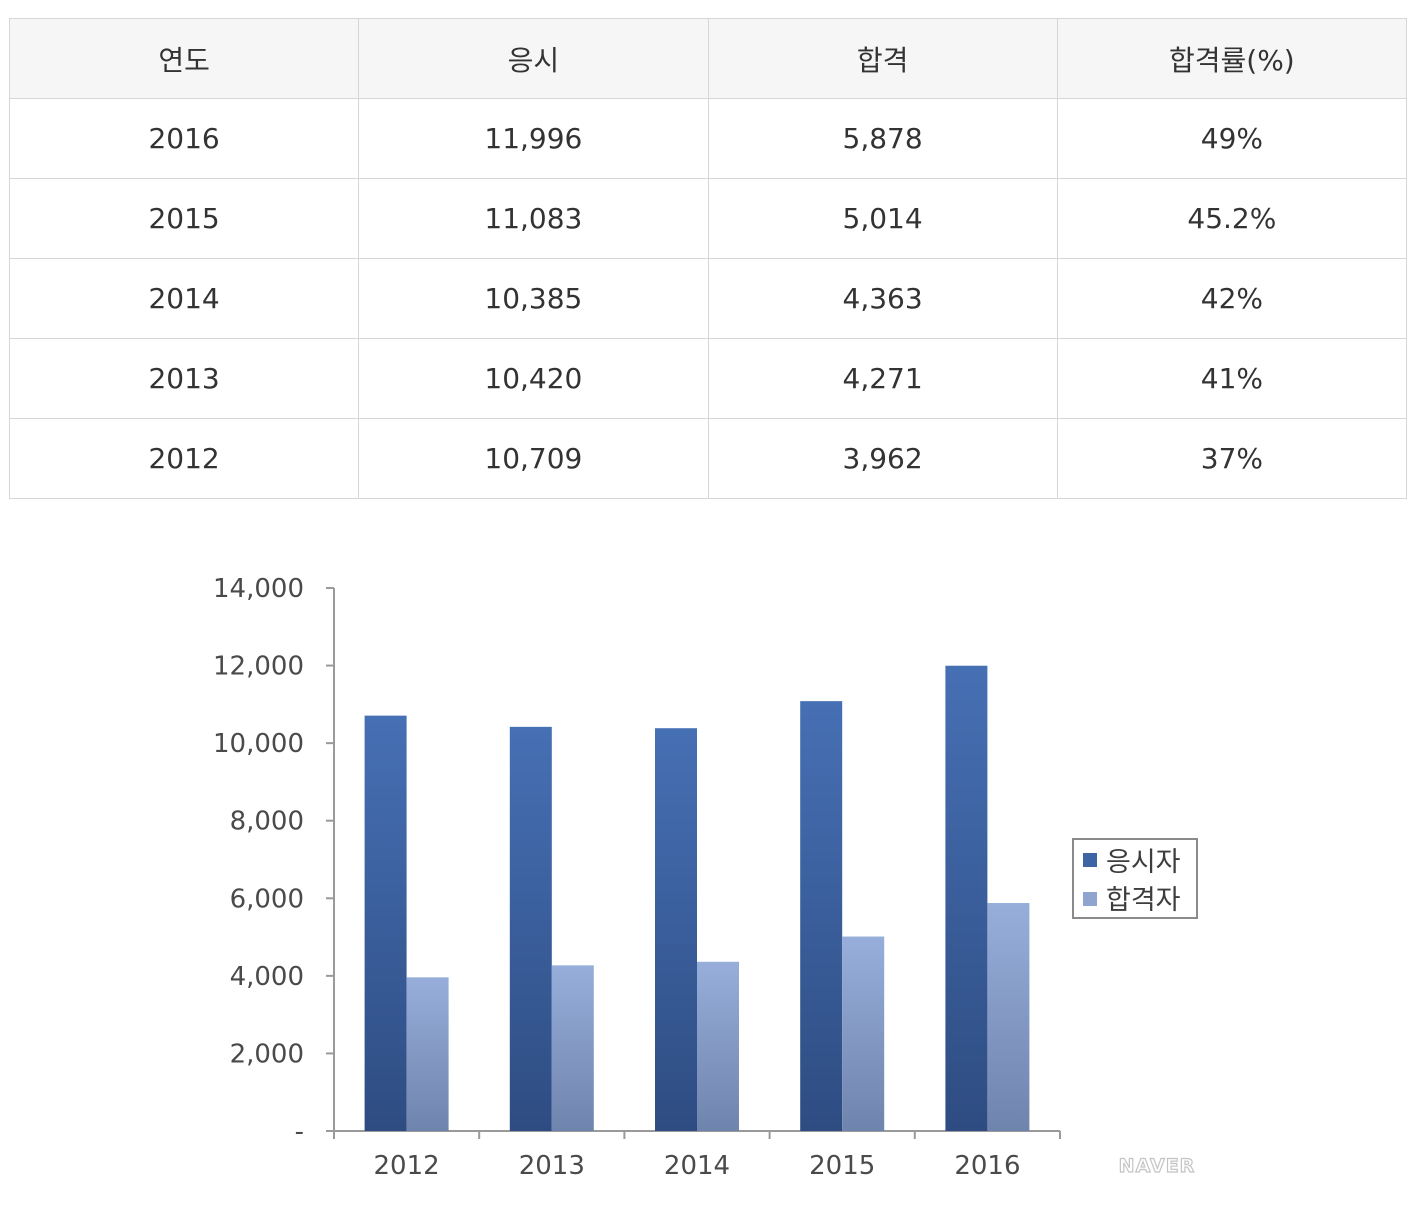 The height and width of the screenshot is (1212, 1422). I want to click on header-passed: 합격, so click(882, 58).